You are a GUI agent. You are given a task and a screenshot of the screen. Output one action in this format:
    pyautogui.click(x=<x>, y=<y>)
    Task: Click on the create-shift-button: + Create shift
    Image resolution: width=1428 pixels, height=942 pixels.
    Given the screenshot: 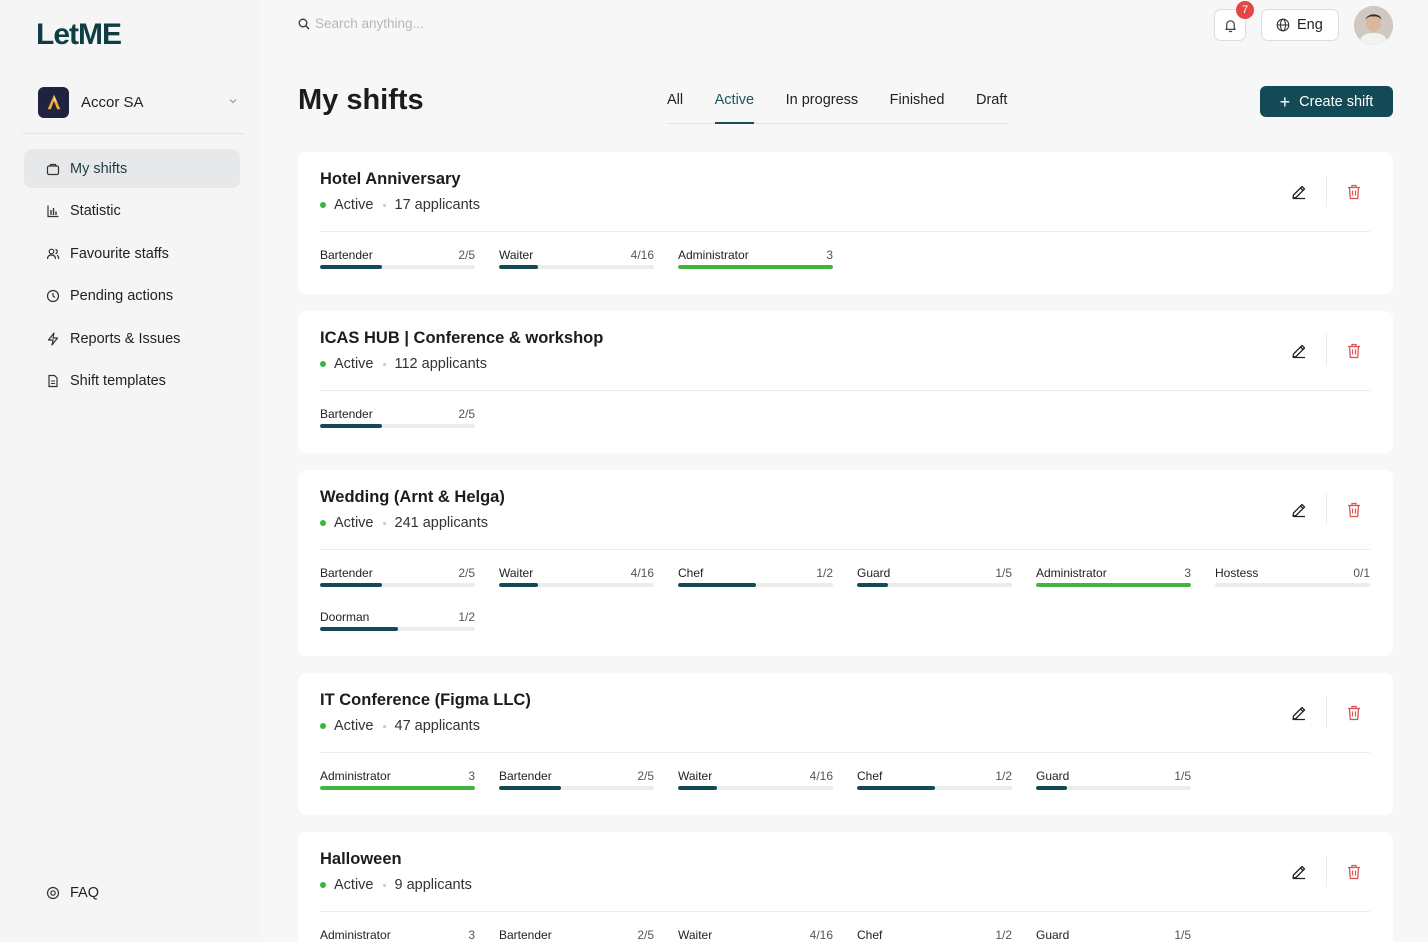 What is the action you would take?
    pyautogui.click(x=1326, y=101)
    